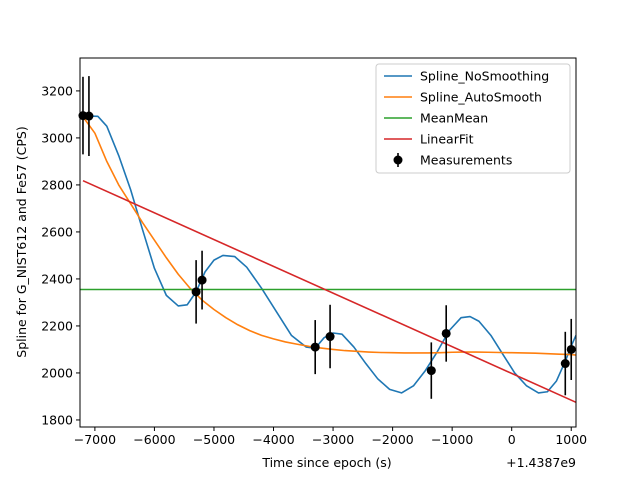  What do you see at coordinates (466, 160) in the screenshot?
I see `legend-label: Measurements` at bounding box center [466, 160].